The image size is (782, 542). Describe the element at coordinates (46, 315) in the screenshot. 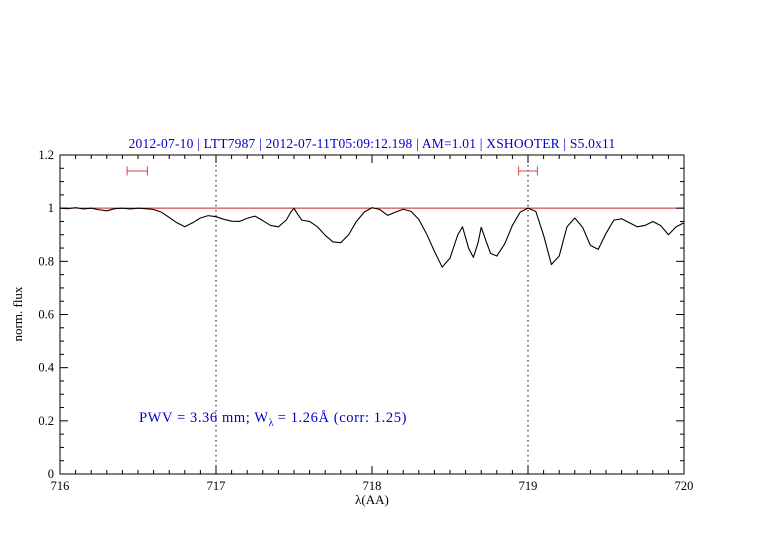

I see `y-tick-label: 0.6` at that location.